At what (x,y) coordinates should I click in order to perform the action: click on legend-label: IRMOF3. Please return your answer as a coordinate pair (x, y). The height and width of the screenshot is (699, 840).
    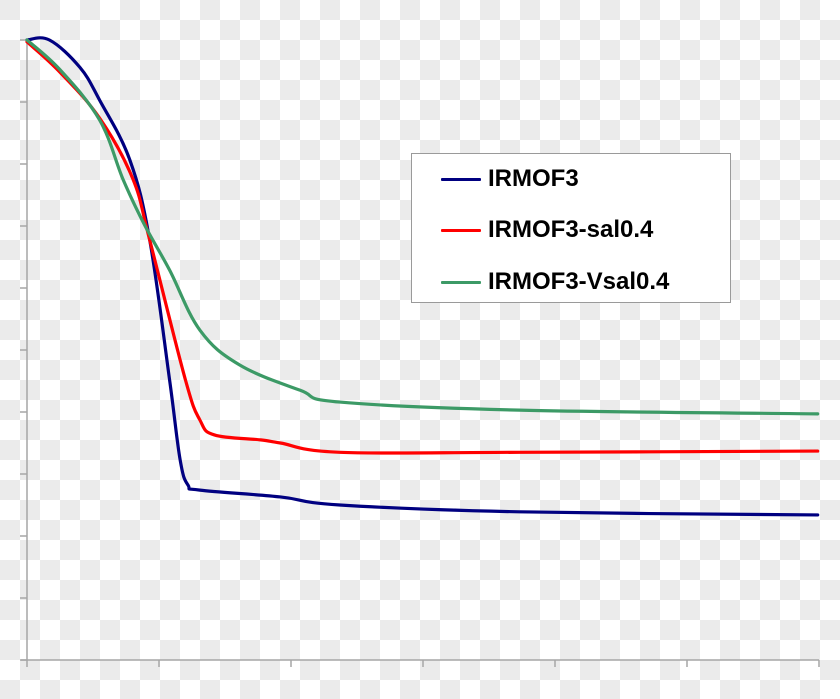
    Looking at the image, I should click on (533, 178).